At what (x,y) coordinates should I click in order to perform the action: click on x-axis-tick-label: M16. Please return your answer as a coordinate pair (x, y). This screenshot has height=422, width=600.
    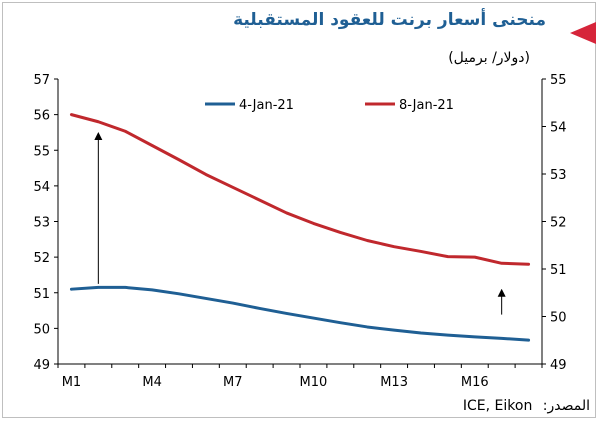
    Looking at the image, I should click on (475, 382).